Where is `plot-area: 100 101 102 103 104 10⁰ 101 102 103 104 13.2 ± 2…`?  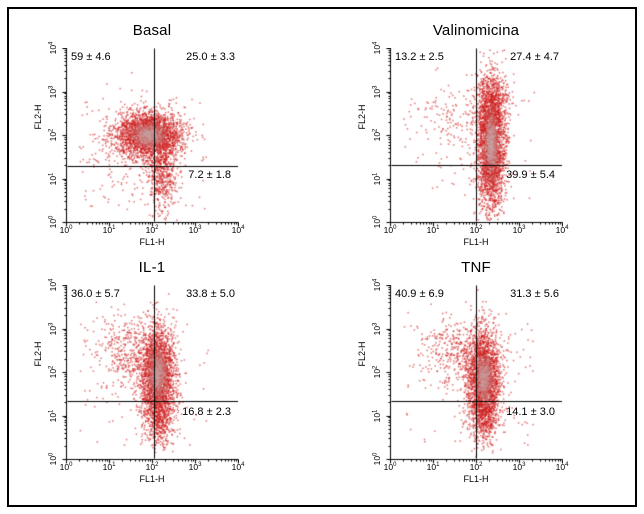 plot-area: 100 101 102 103 104 10⁰ 101 102 103 104 13.2 ± 2… is located at coordinates (470, 138).